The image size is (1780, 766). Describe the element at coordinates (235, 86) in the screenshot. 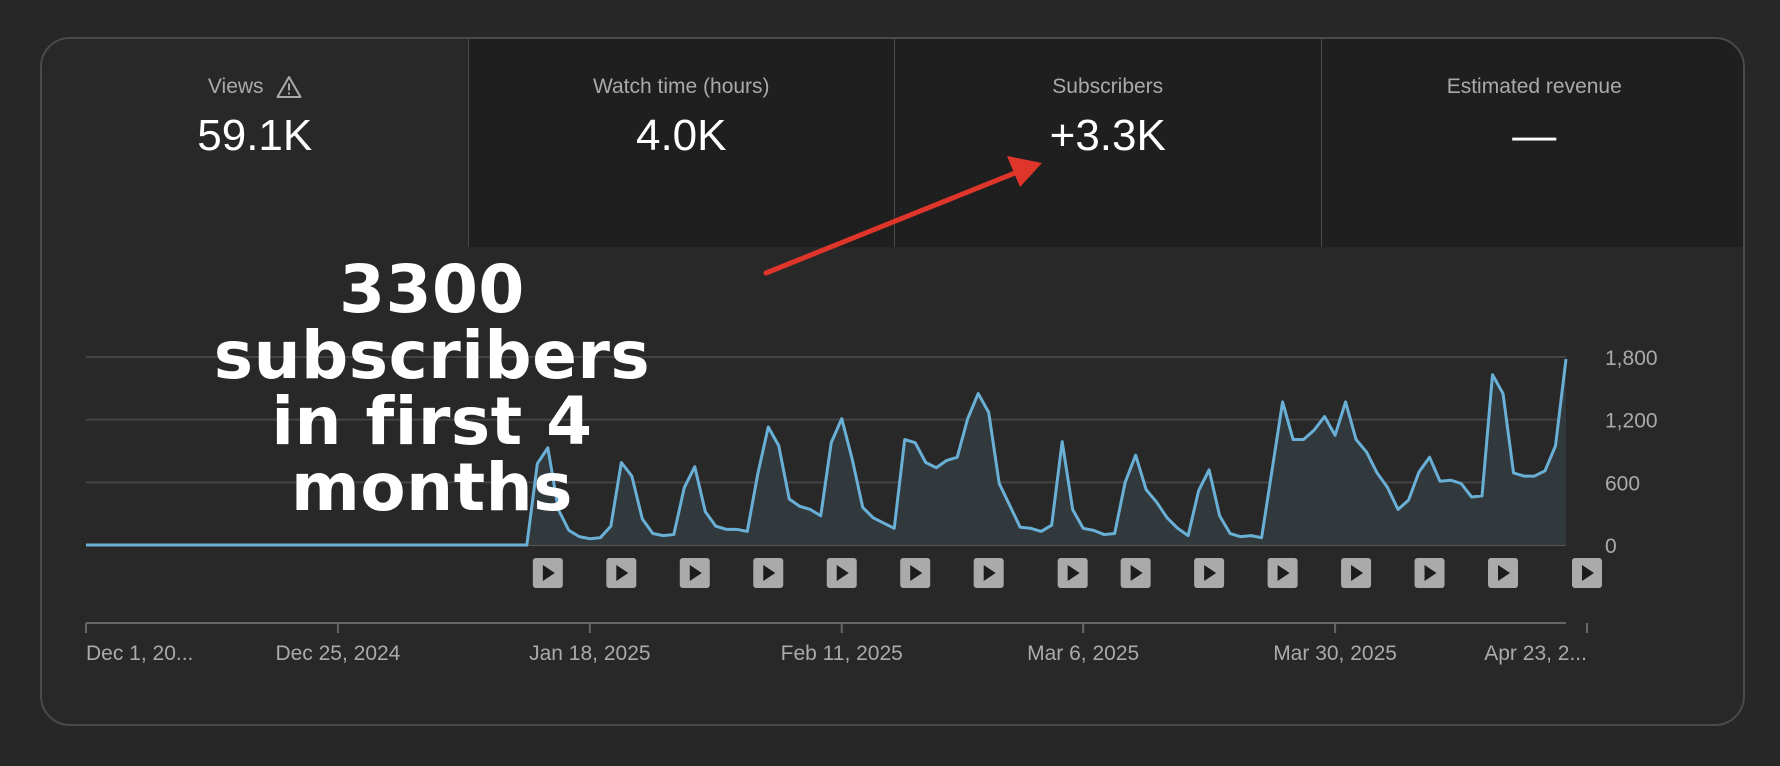

I see `metric-label-views: Views` at that location.